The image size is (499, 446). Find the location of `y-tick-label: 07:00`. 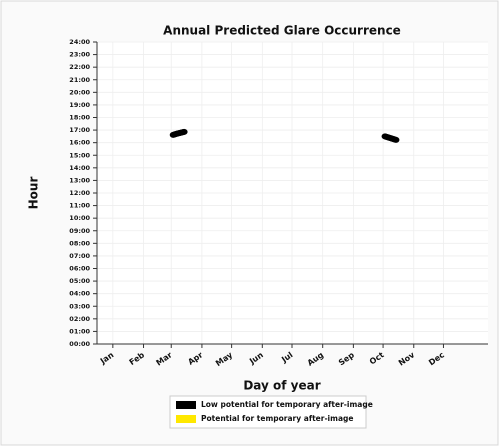

y-tick-label: 07:00 is located at coordinates (79, 256).